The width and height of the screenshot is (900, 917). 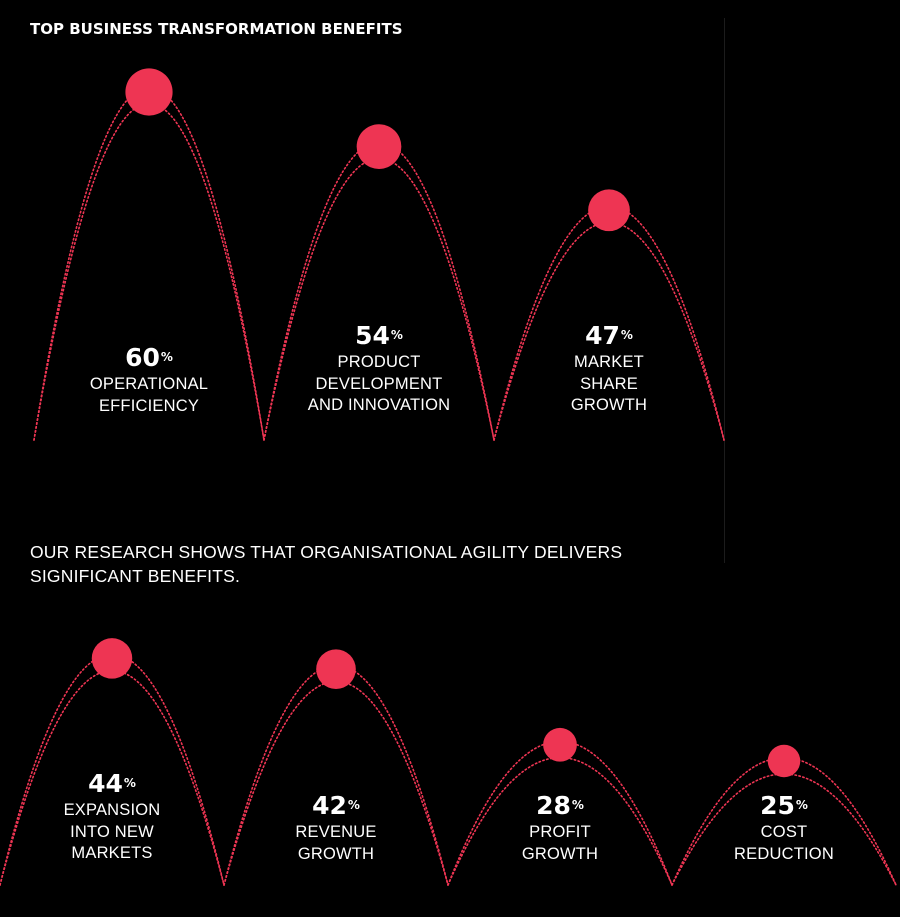 I want to click on value-revenue-growth: 42%, so click(x=335, y=806).